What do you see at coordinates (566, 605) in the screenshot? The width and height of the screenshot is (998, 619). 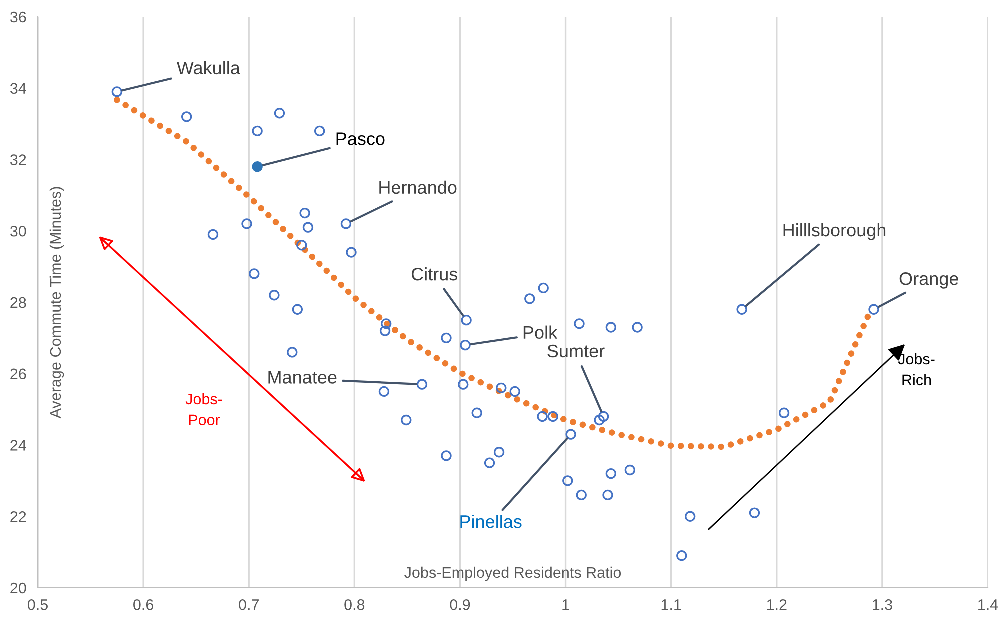 I see `x-tick-label: 1` at bounding box center [566, 605].